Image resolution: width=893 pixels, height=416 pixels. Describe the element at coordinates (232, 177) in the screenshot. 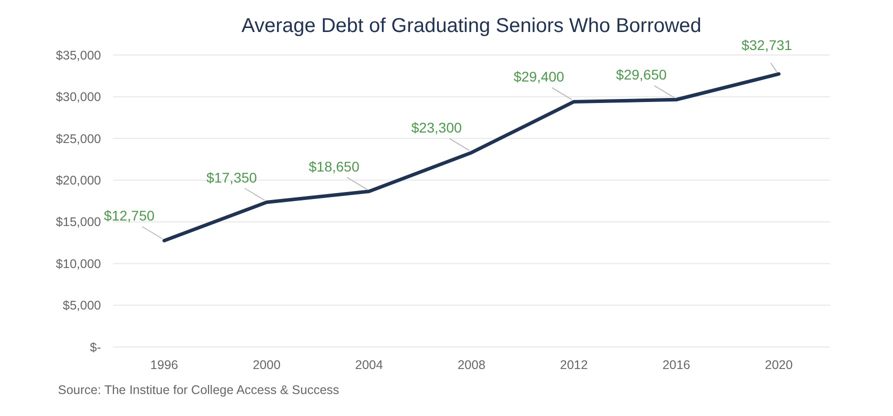

I see `data-label: $17,350` at that location.